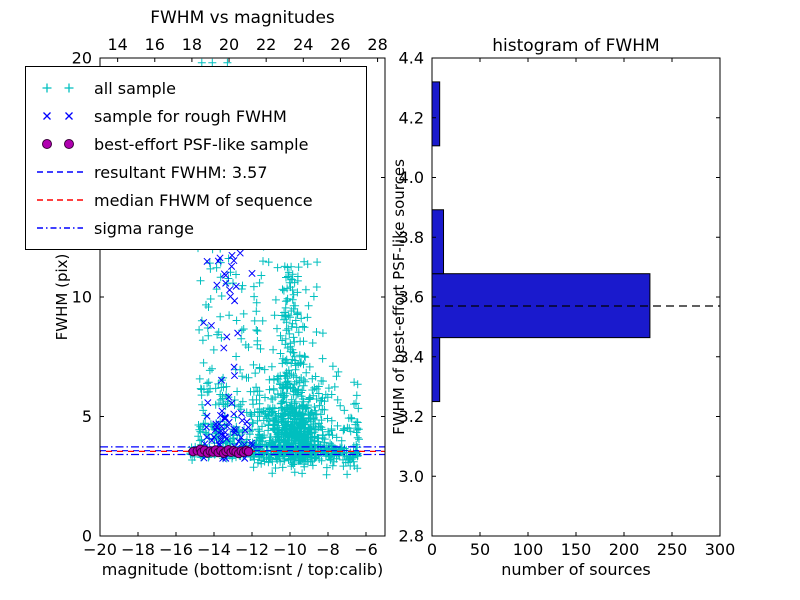  Describe the element at coordinates (328, 549) in the screenshot. I see `tick-label: −8` at that location.